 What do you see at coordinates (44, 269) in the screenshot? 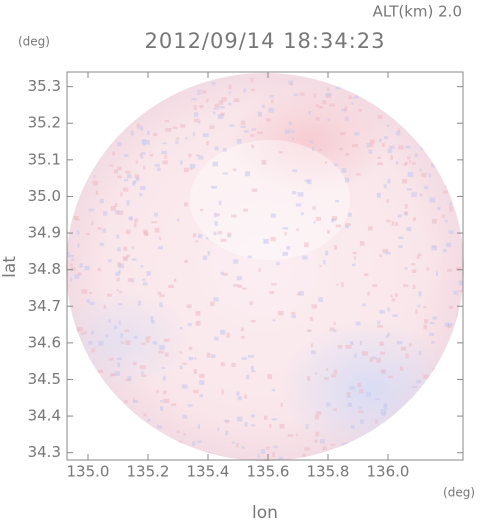
I see `y-tick-label: 34.8` at bounding box center [44, 269].